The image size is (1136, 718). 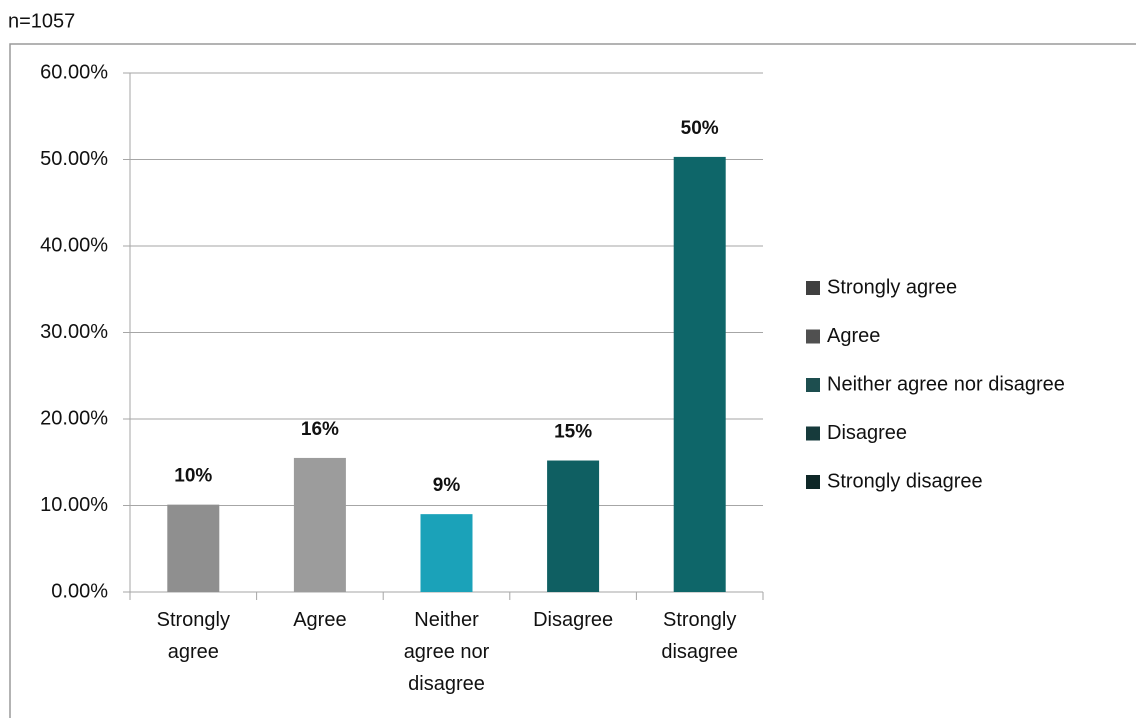 I want to click on x-tick-label: Strongly disagree, so click(x=700, y=636).